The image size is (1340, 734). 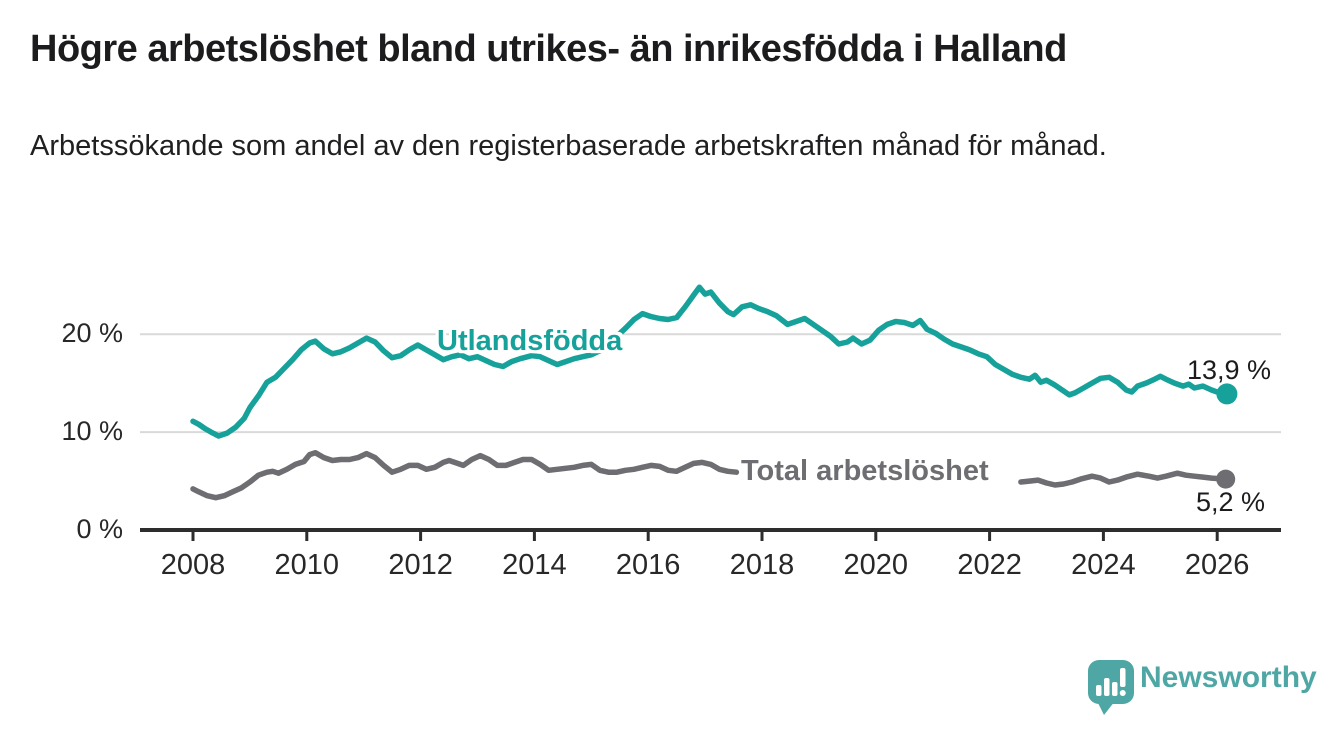 I want to click on end-value-label-utlandsfodda: 13,9 %, so click(x=1229, y=370).